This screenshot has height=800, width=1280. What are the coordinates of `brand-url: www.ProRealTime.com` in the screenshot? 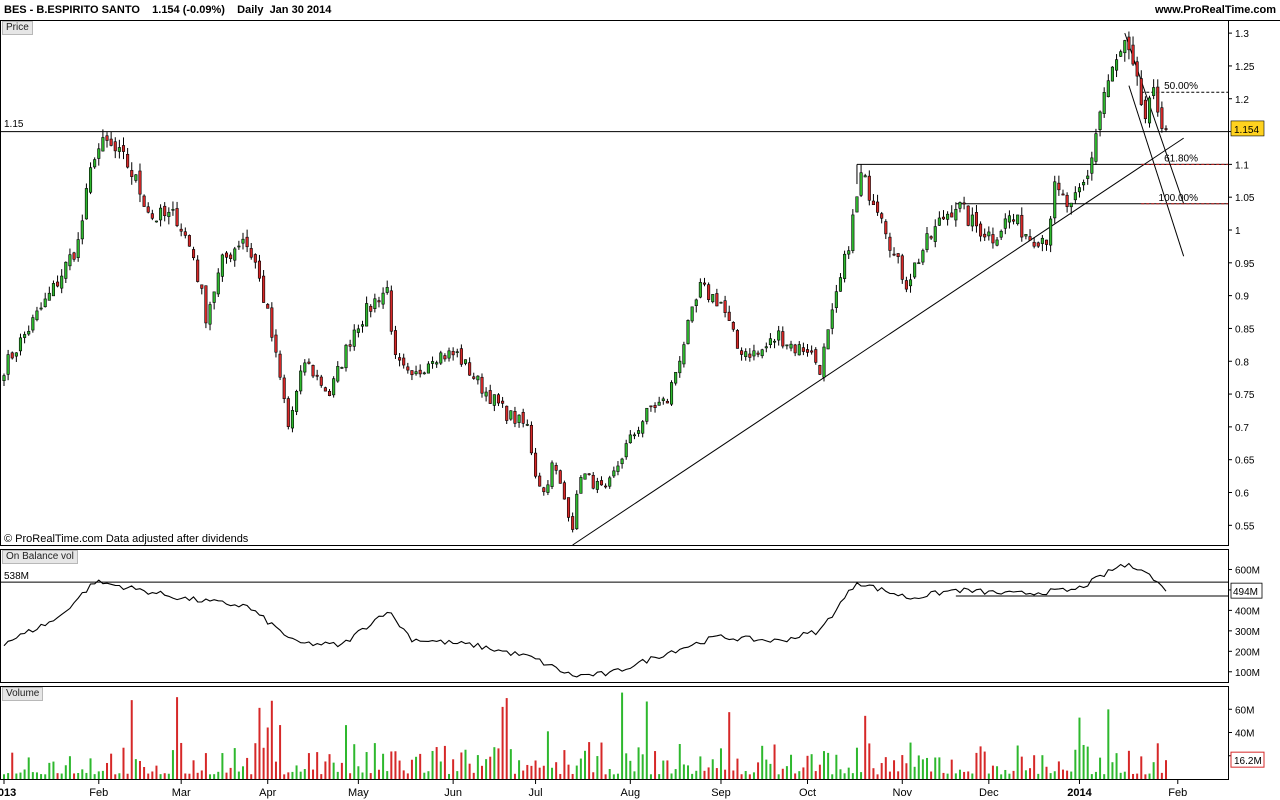 It's located at (1215, 10).